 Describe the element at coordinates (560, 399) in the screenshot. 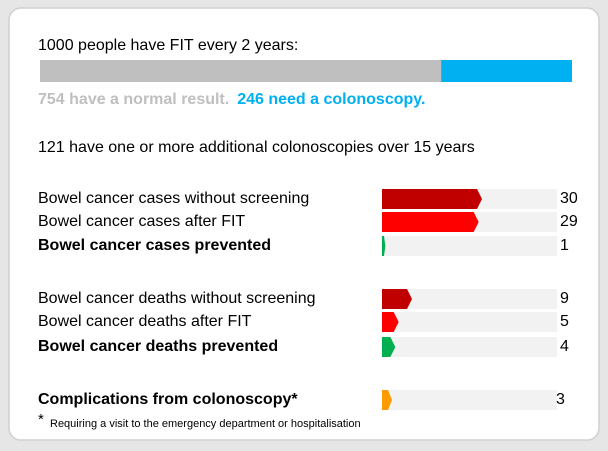

I see `row-value: 3` at that location.